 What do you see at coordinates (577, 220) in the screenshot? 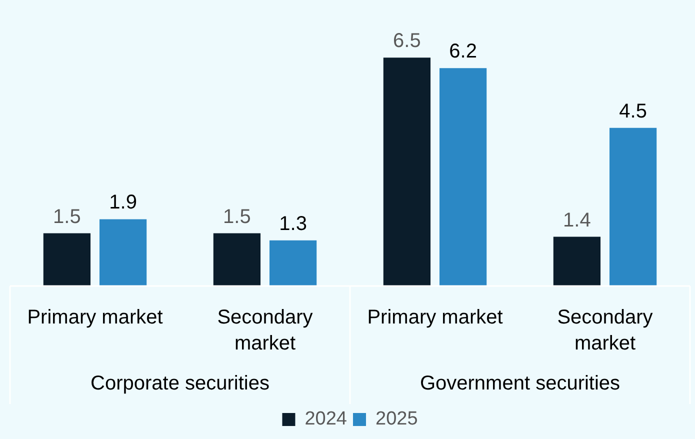
I see `data-label: 1.4` at bounding box center [577, 220].